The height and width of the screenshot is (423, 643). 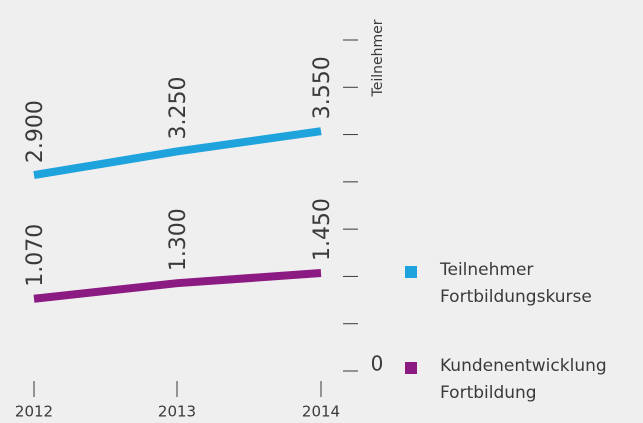 I want to click on y-axis-label: Teilnehmer, so click(x=378, y=58).